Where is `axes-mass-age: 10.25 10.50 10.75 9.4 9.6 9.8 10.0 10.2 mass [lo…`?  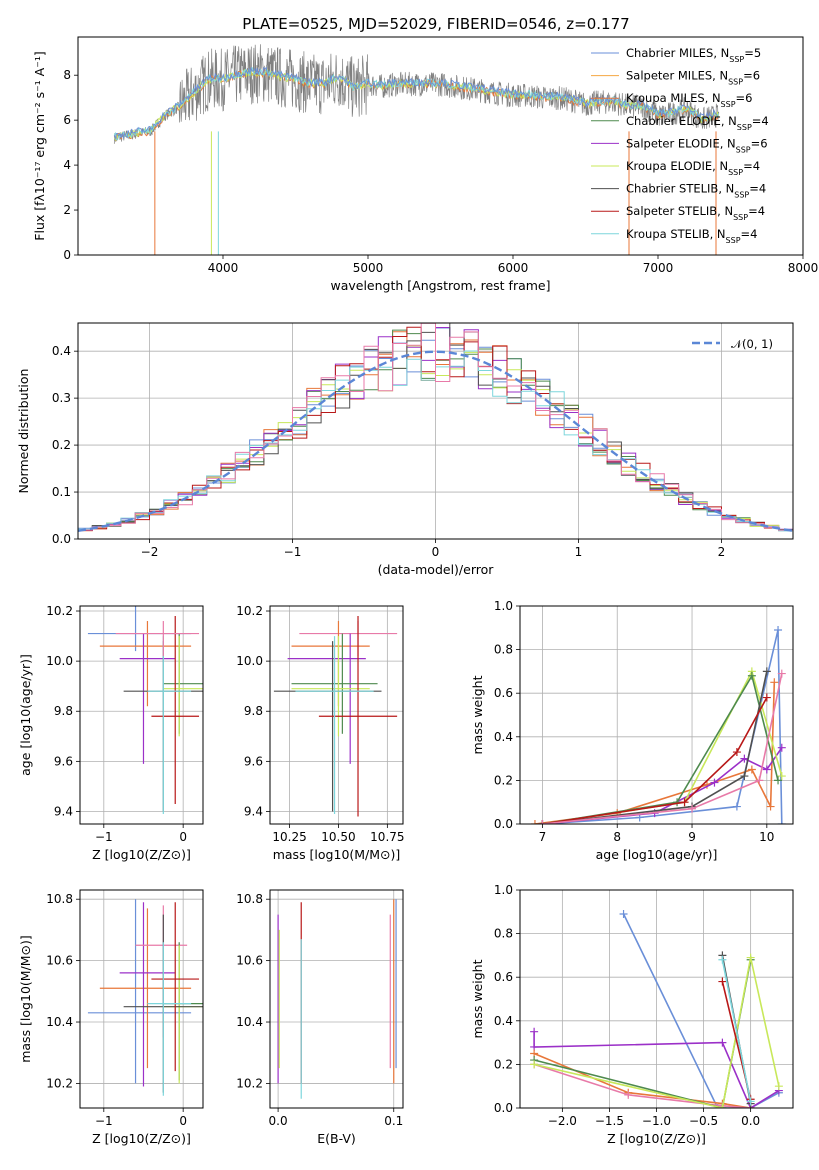 axes-mass-age: 10.25 10.50 10.75 9.4 9.6 9.8 10.0 10.2 mass [lo… is located at coordinates (320, 733).